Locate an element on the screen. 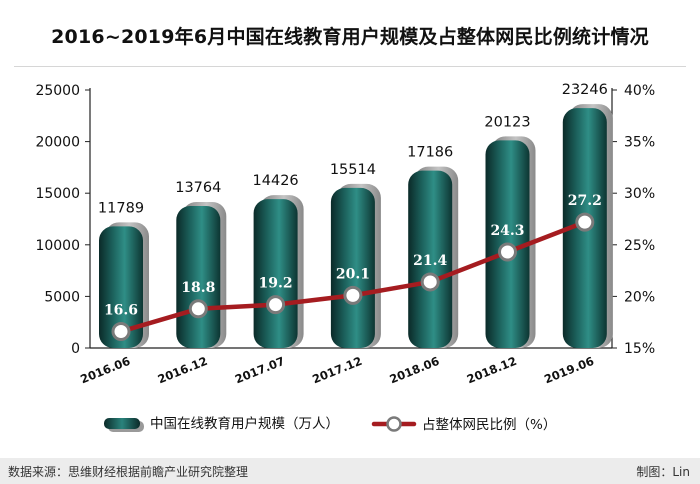 The width and height of the screenshot is (700, 484). x-tick-label: 2018.06 is located at coordinates (415, 370).